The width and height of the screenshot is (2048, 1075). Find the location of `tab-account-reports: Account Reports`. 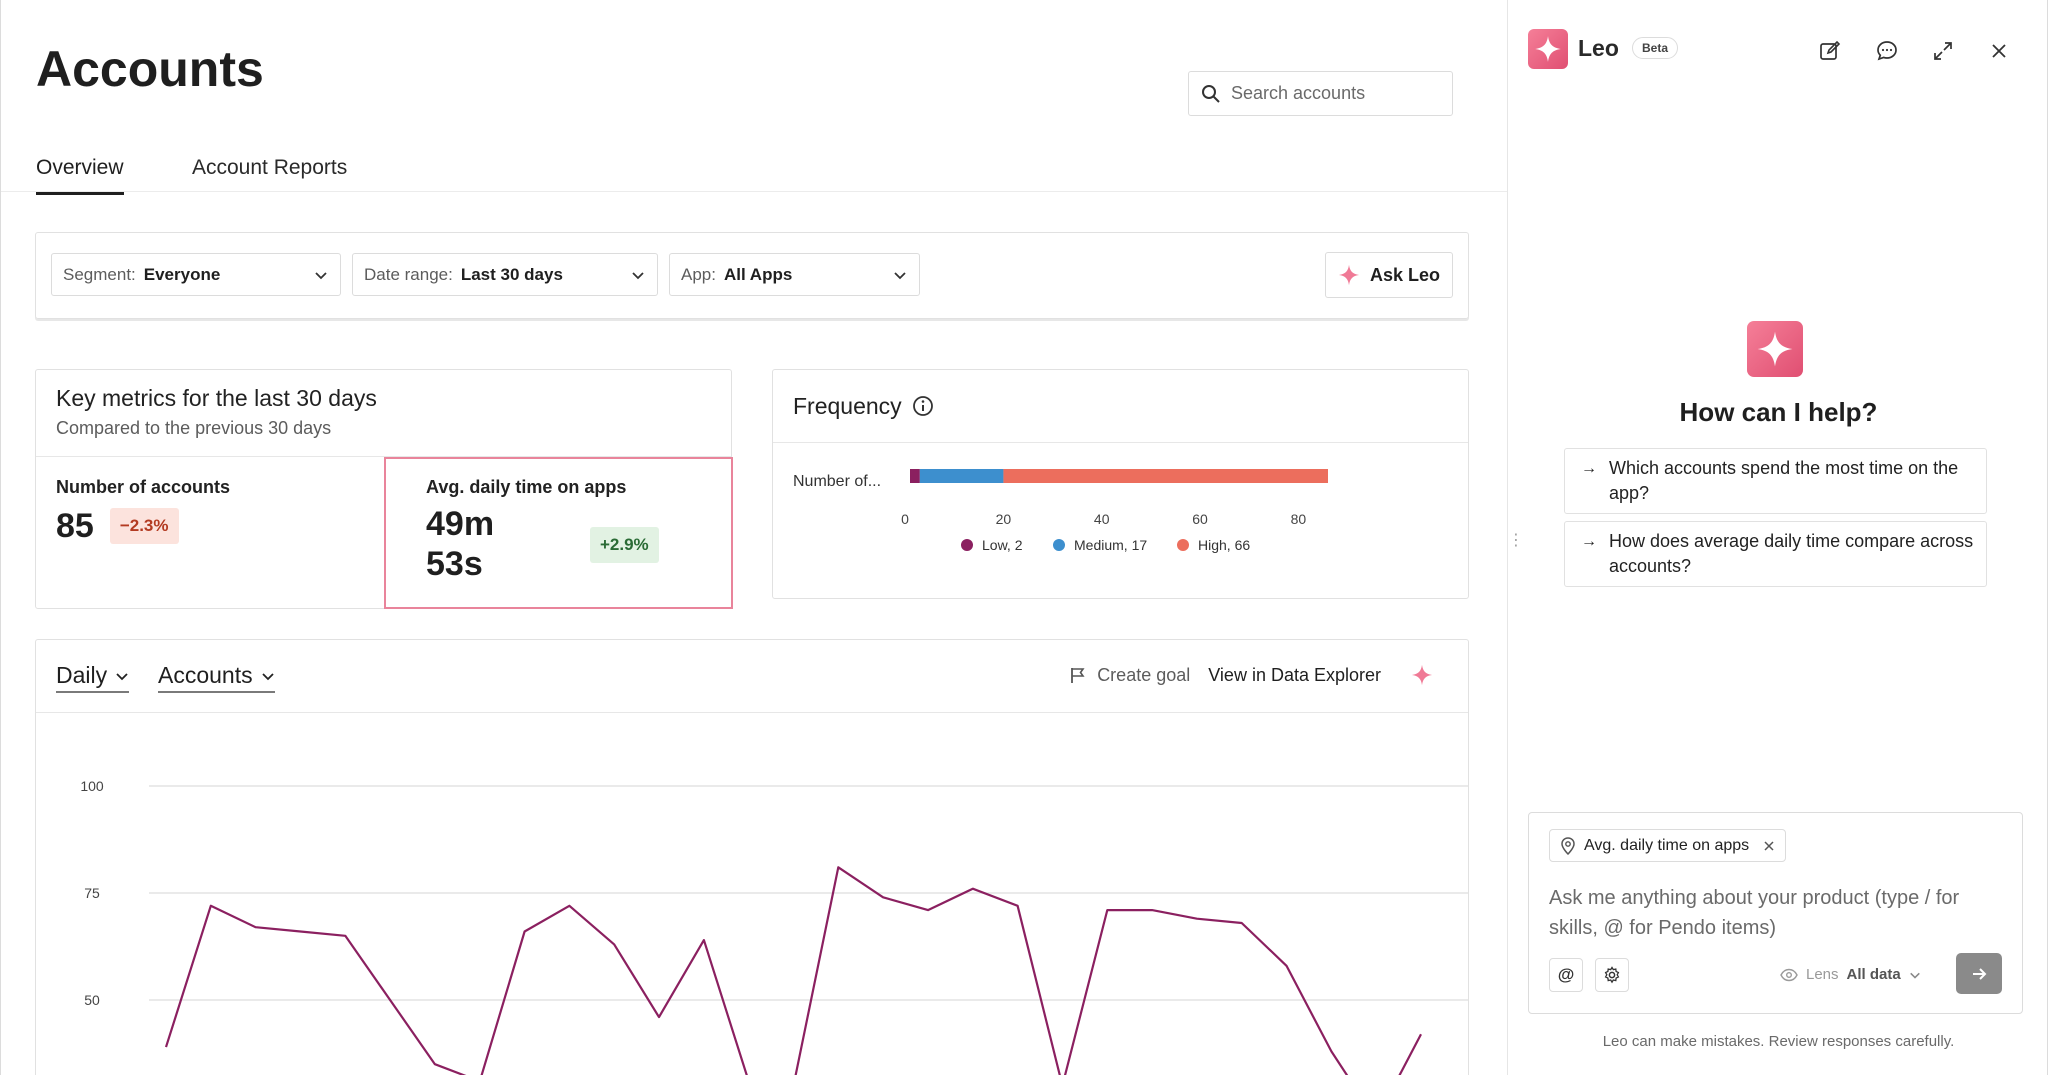

tab-account-reports: Account Reports is located at coordinates (270, 167).